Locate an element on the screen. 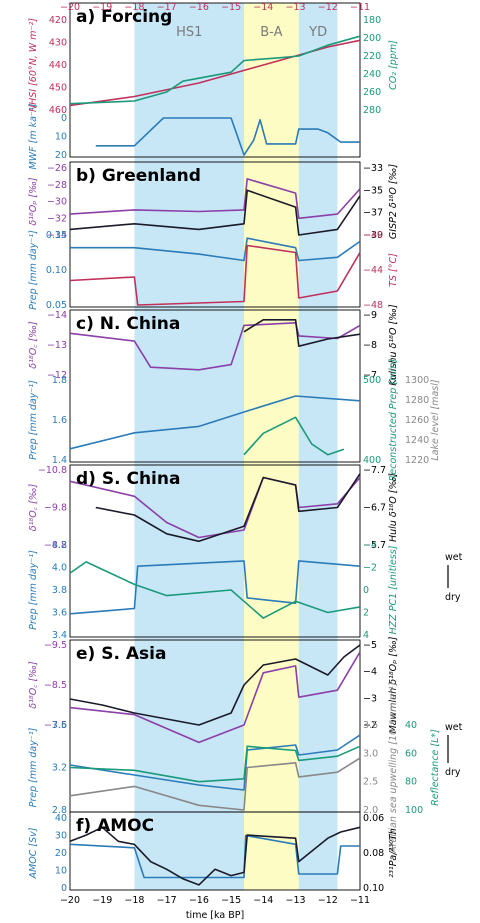 The image size is (480, 923). tick-label: 4.2 is located at coordinates (59, 545).